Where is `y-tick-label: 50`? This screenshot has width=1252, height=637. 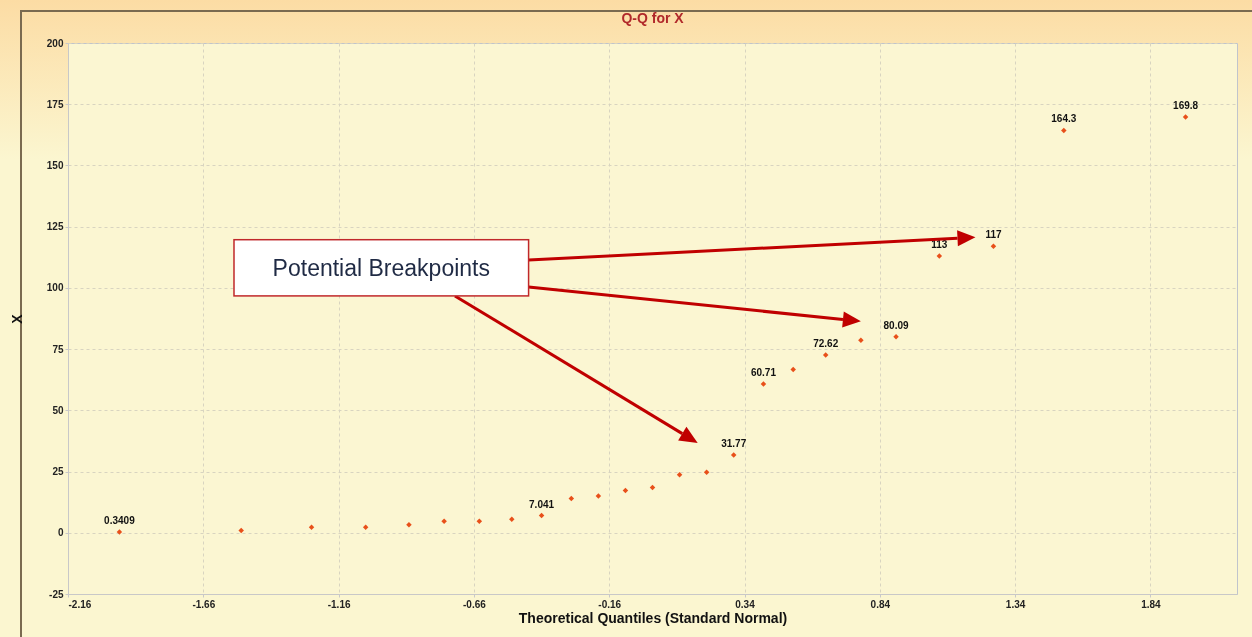 y-tick-label: 50 is located at coordinates (58, 410).